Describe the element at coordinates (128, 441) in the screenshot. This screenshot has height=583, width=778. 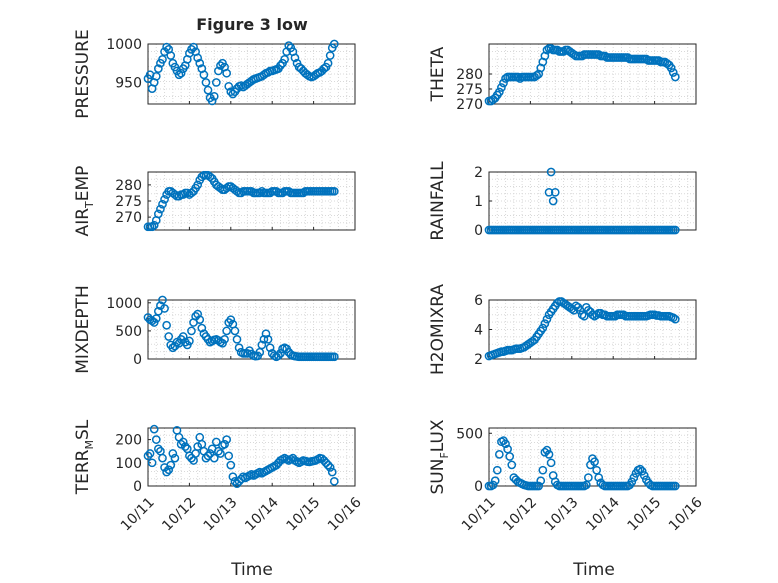
I see `y-tick-label: 200` at that location.